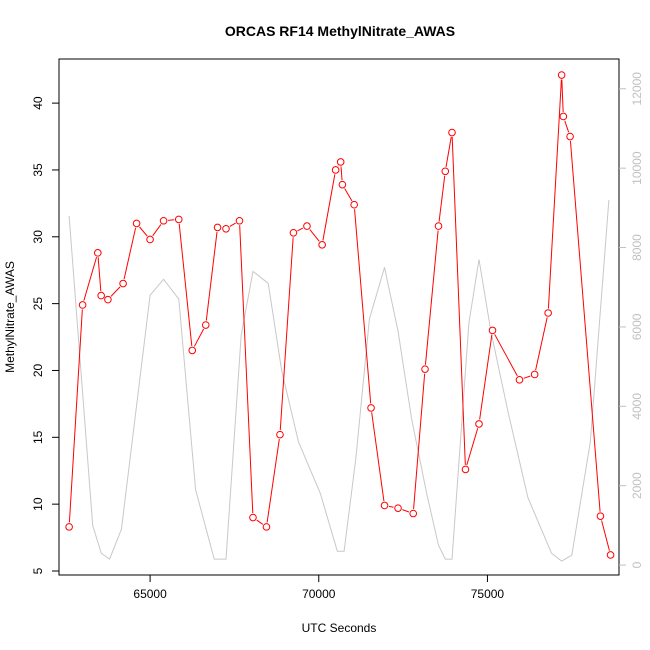 The height and width of the screenshot is (650, 650). I want to click on y2-tick-label: 12000, so click(637, 89).